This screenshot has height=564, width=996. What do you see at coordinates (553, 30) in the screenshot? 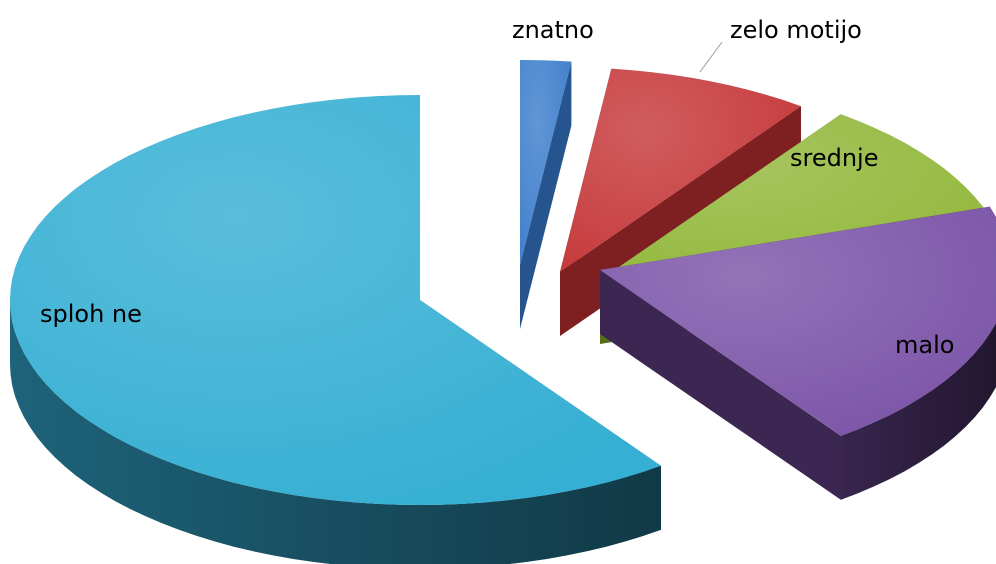
I see `slice-label-znatno: znatno` at bounding box center [553, 30].